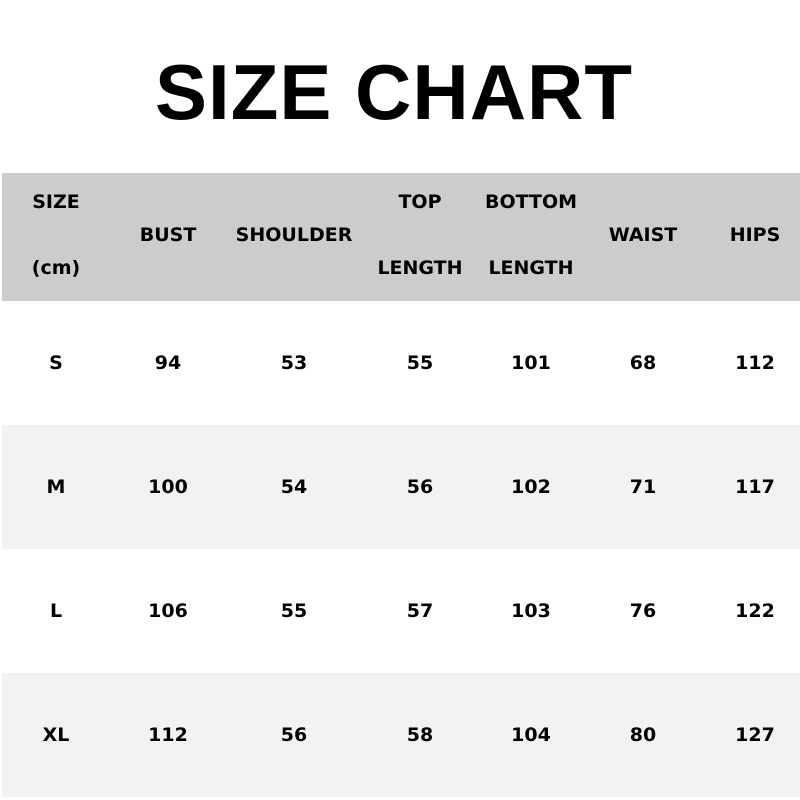 Image resolution: width=800 pixels, height=800 pixels. Describe the element at coordinates (294, 735) in the screenshot. I see `cell-shoulder: 56` at that location.